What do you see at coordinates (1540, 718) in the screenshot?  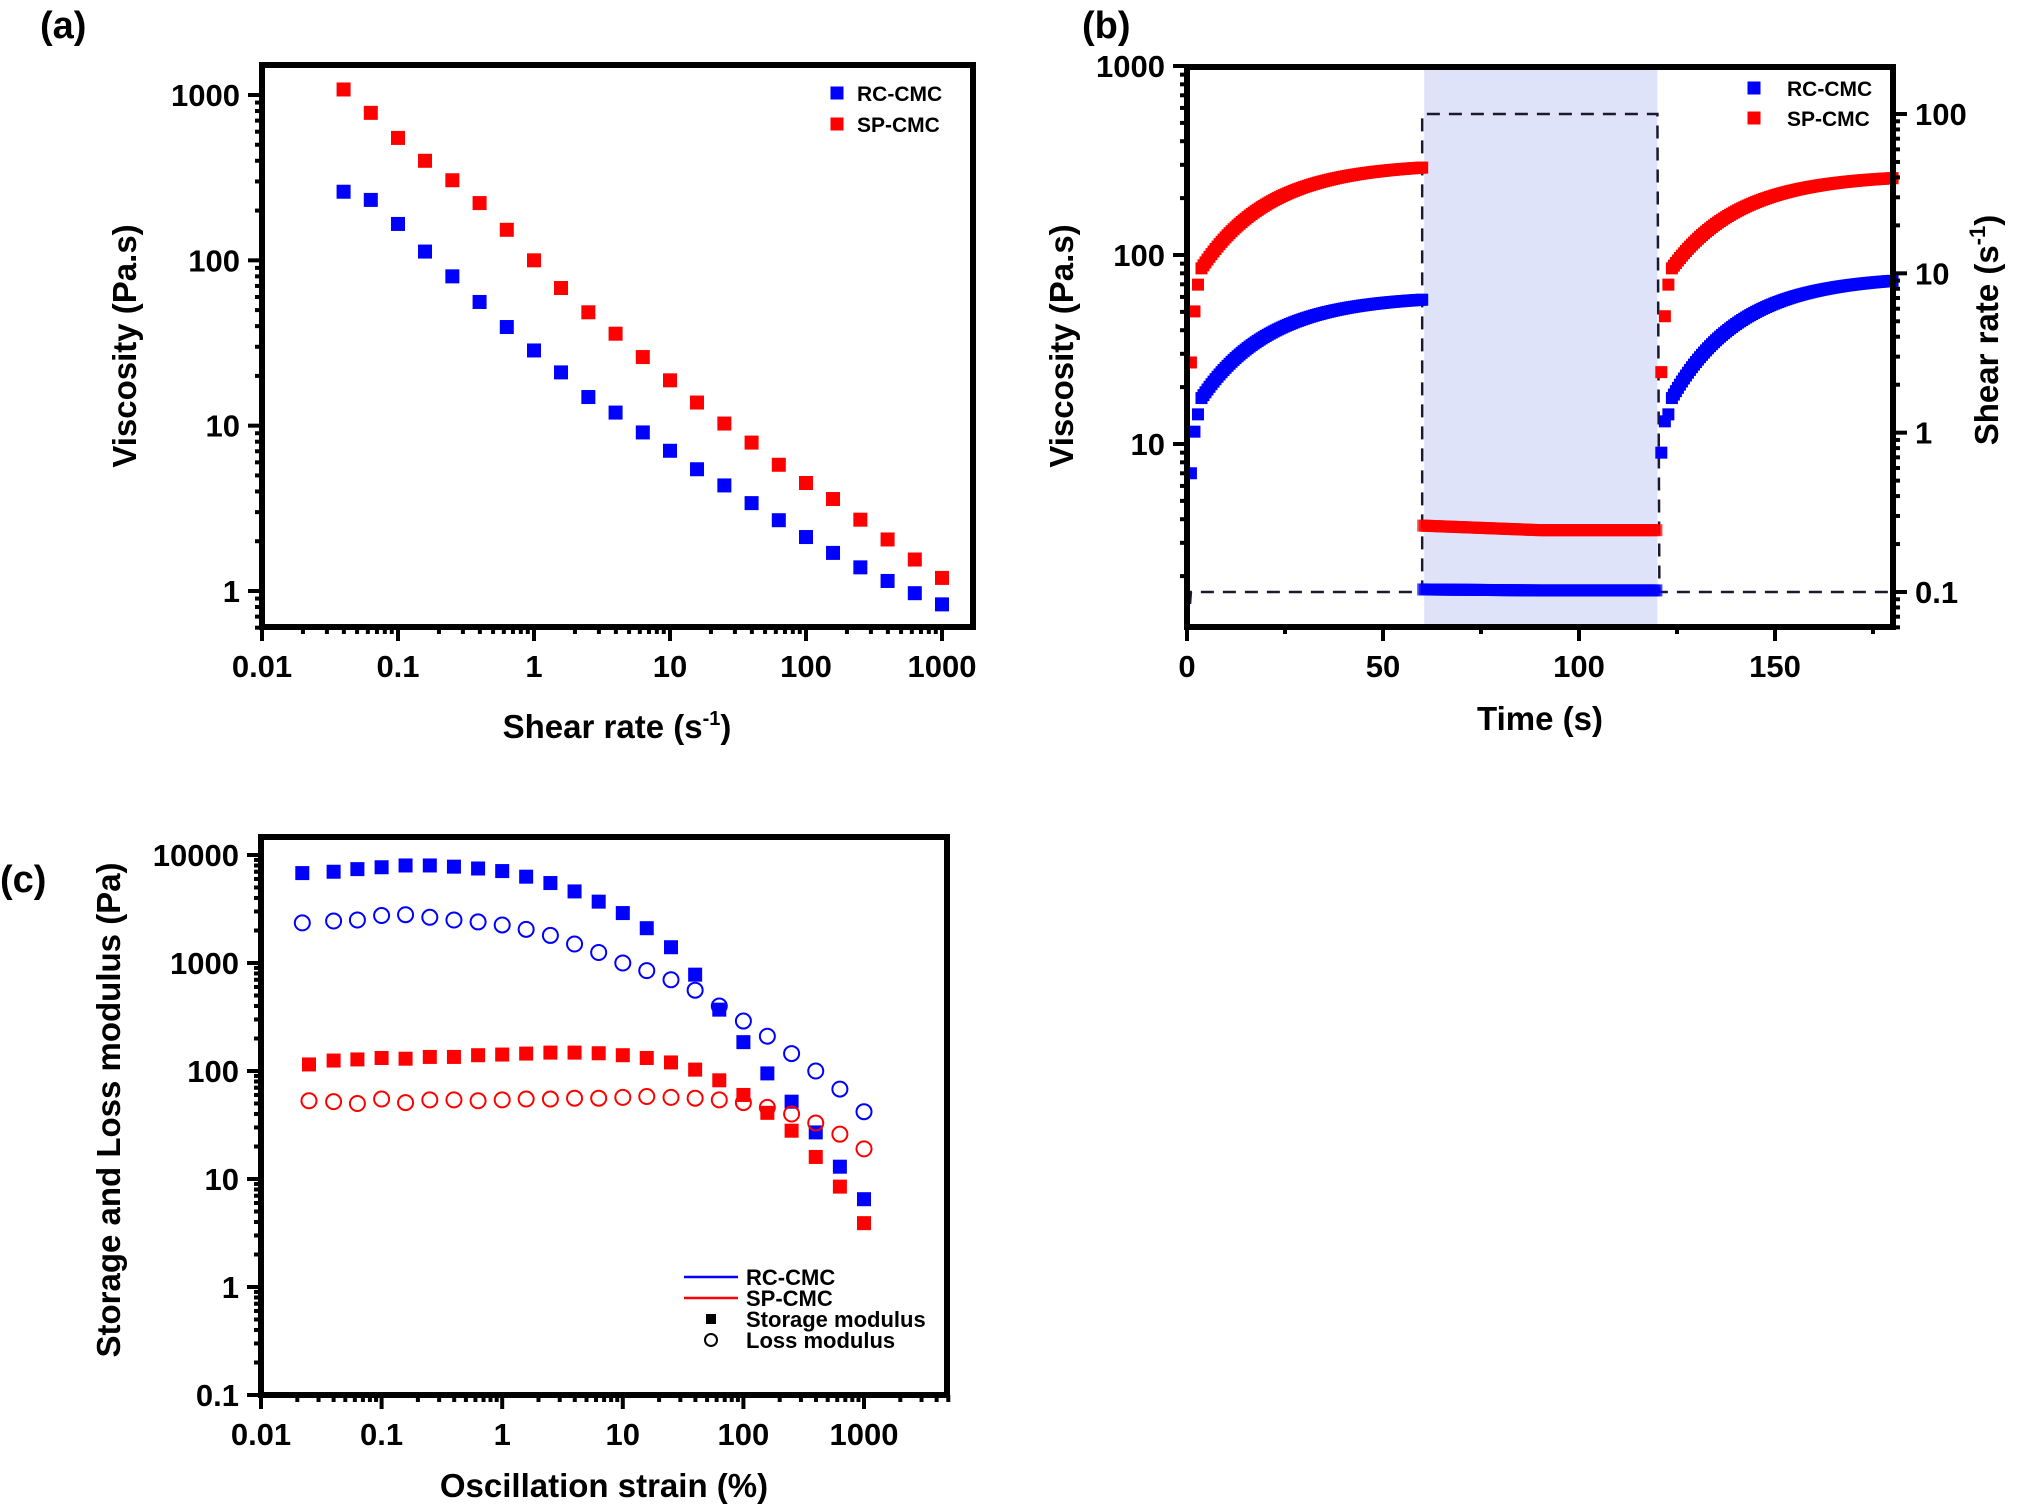 I see `panel-b-x-axis-title: Time (s)` at bounding box center [1540, 718].